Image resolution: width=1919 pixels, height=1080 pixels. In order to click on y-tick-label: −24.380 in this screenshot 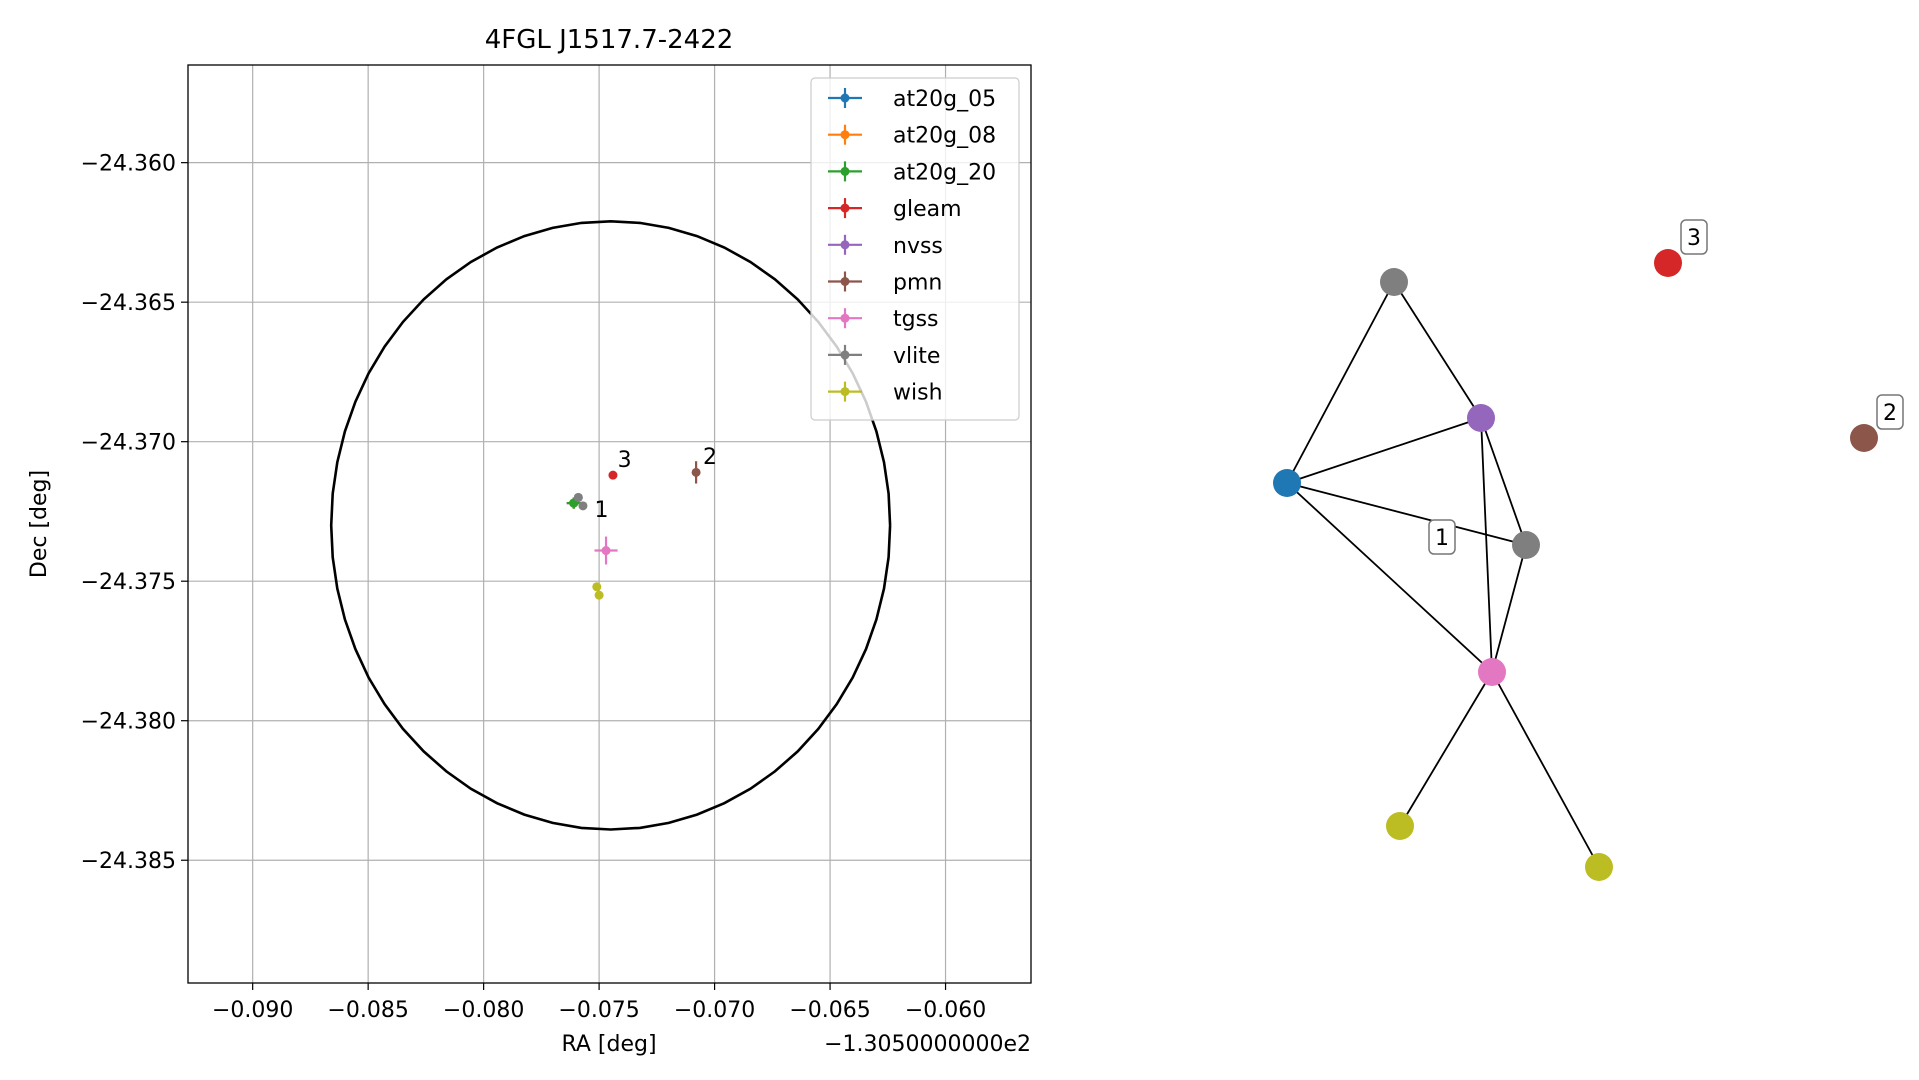, I will do `click(128, 722)`.